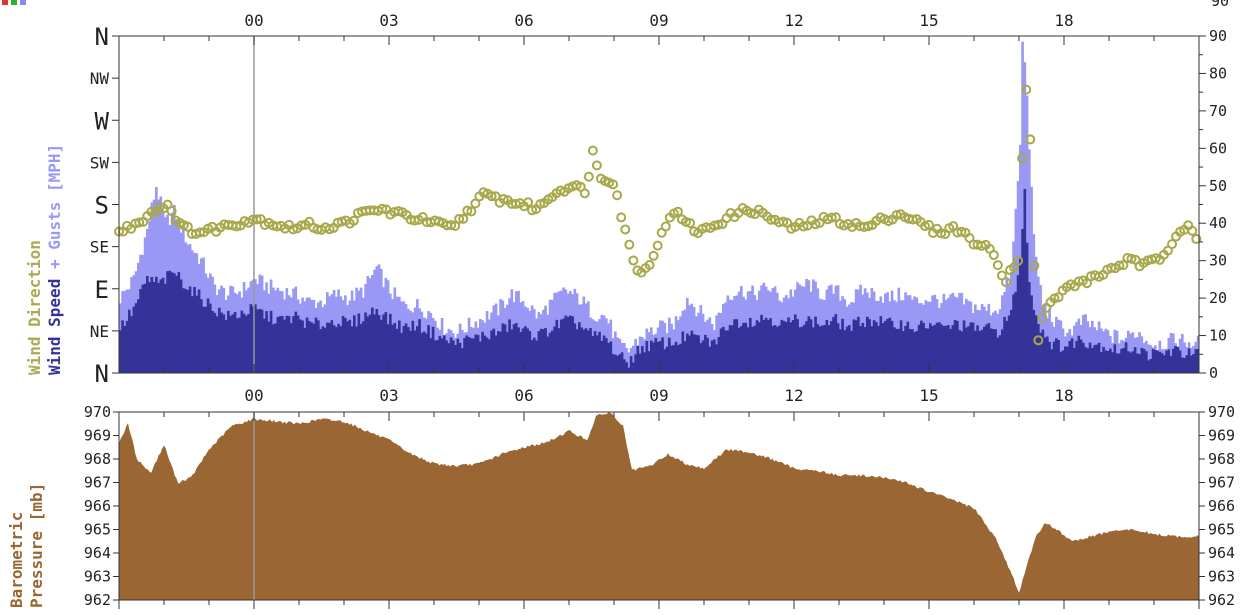 Image resolution: width=1251 pixels, height=615 pixels. Describe the element at coordinates (102, 374) in the screenshot. I see `direction-tick-label: N` at that location.